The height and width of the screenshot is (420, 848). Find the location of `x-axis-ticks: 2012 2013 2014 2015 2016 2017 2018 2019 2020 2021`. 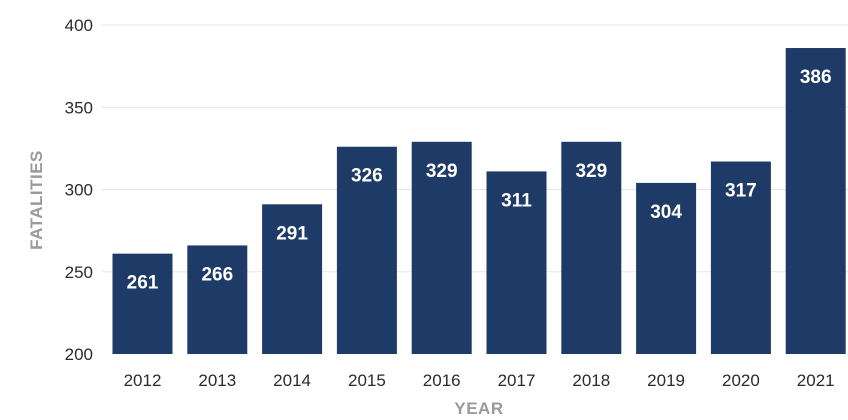

x-axis-ticks: 2012 2013 2014 2015 2016 2017 2018 2019 2020 2021 is located at coordinates (479, 380).